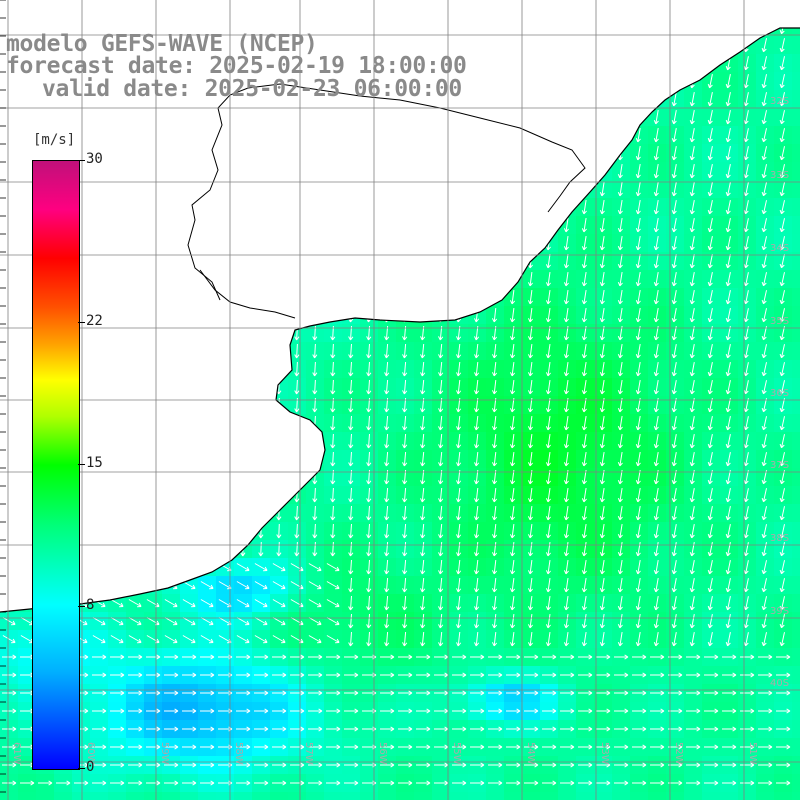  Describe the element at coordinates (752, 753) in the screenshot. I see `longitude-label: 51W` at that location.